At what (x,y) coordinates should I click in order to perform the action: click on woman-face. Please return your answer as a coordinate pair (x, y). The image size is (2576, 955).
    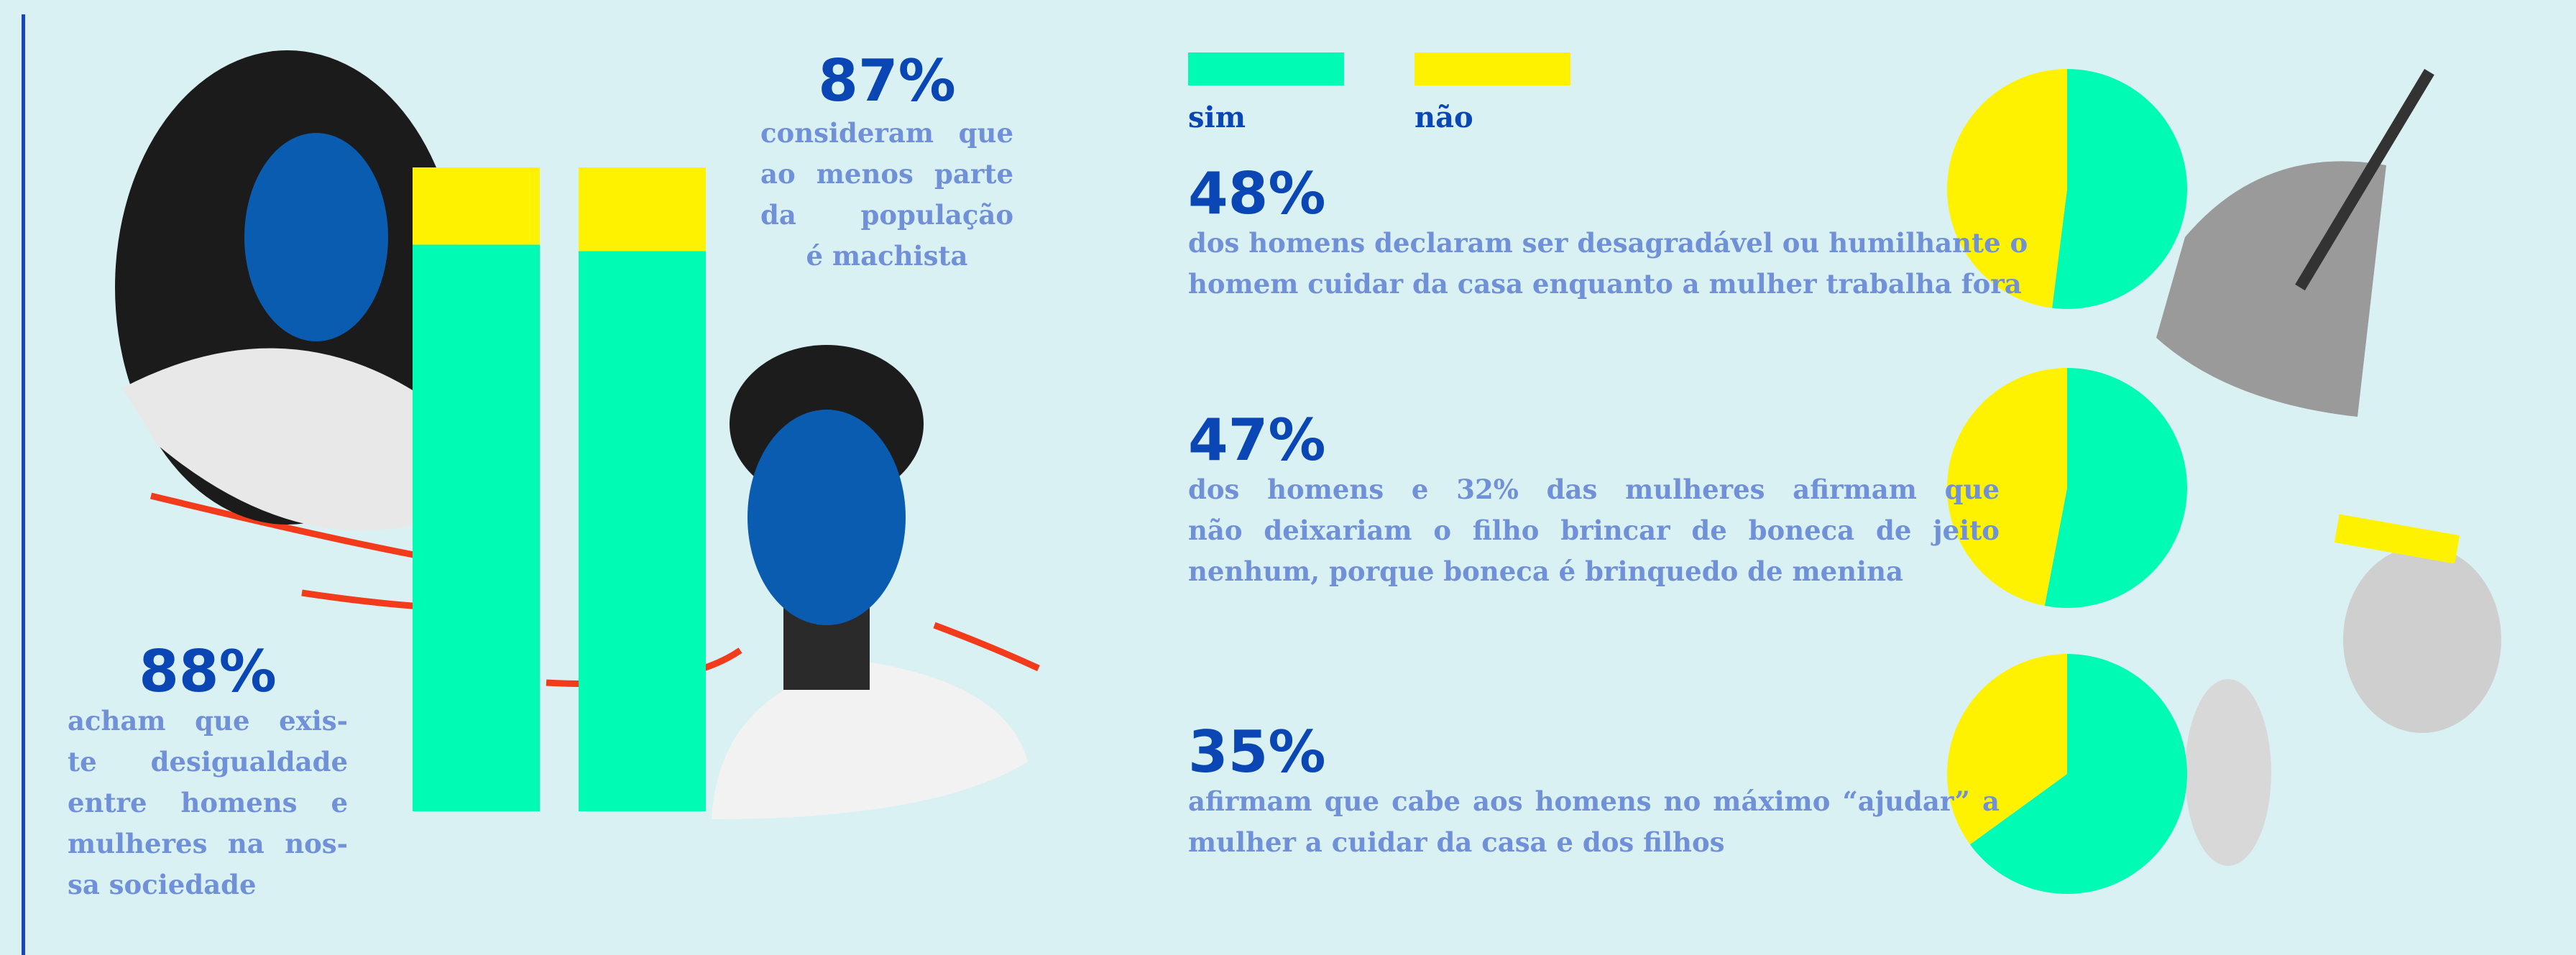
    Looking at the image, I should click on (316, 237).